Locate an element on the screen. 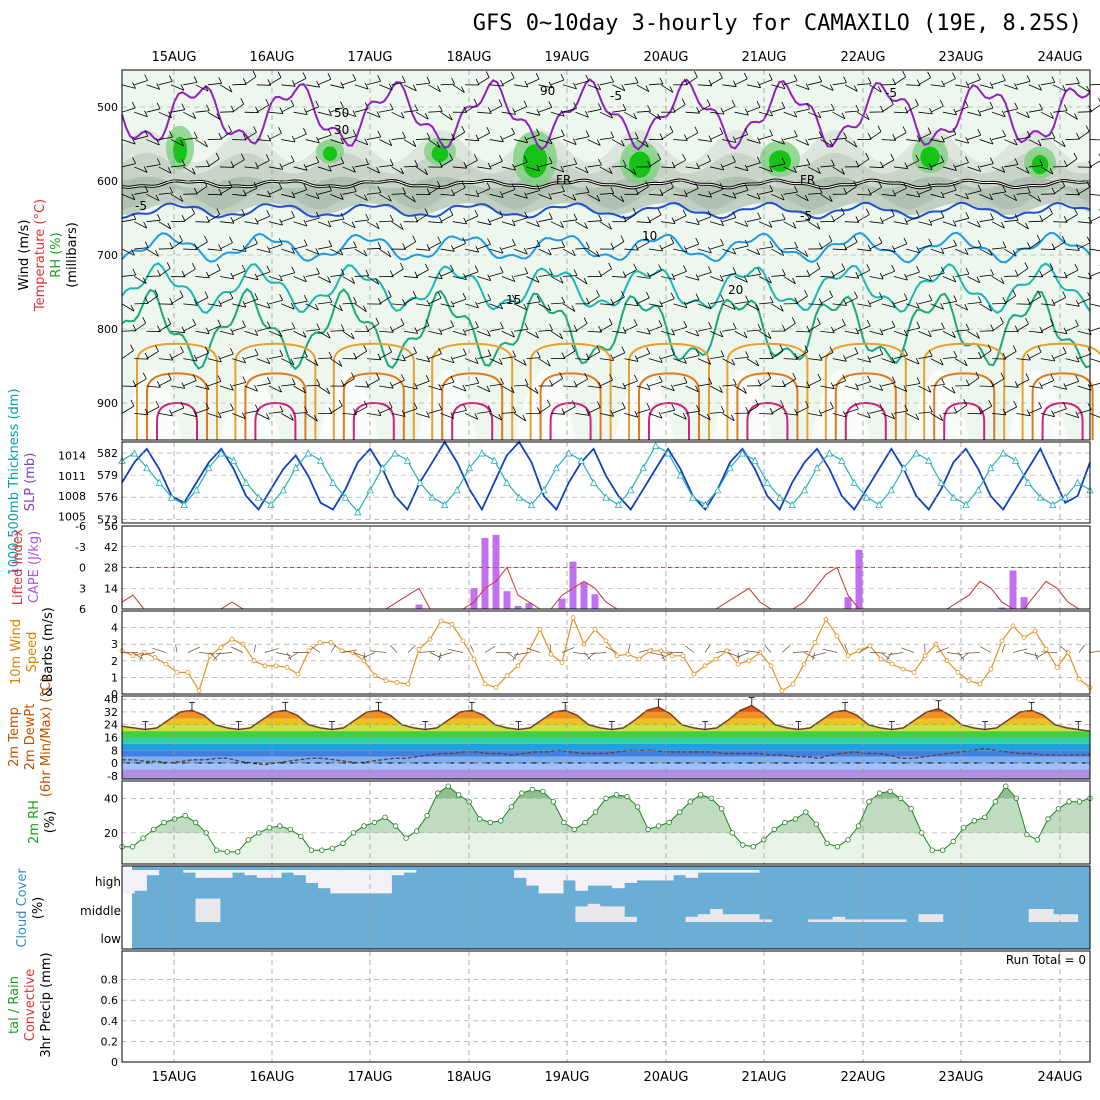  temp-band is located at coordinates (606, 721).